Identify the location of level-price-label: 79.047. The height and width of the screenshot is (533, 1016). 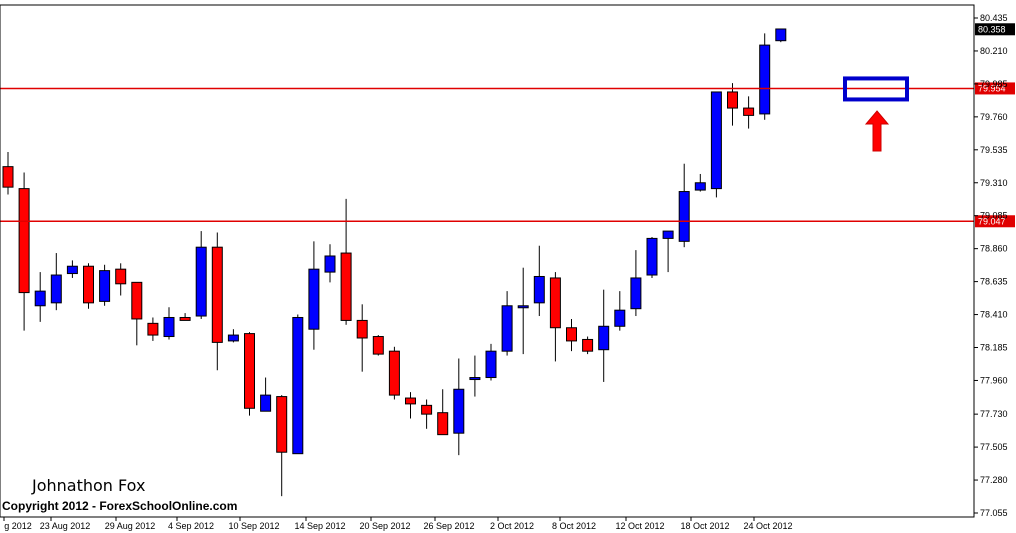
(992, 221).